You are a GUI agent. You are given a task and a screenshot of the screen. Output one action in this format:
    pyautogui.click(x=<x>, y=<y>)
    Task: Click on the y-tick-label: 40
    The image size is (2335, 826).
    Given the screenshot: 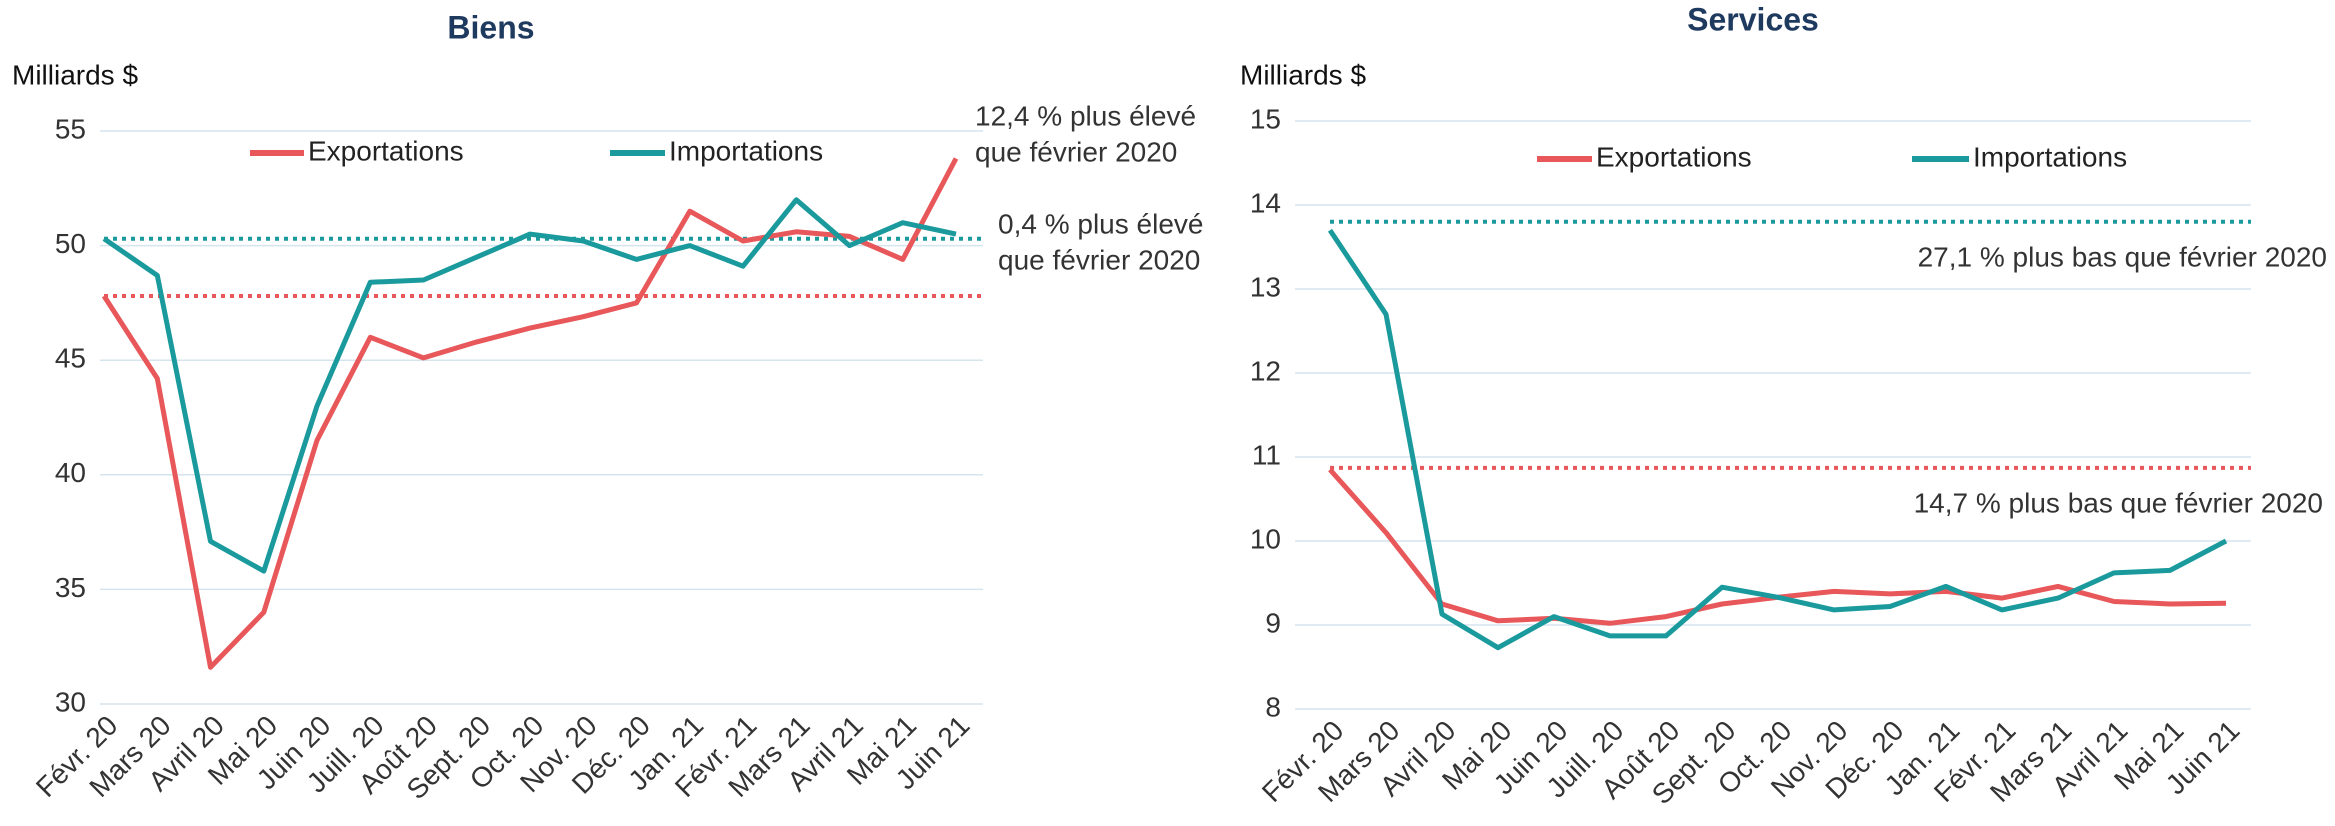 What is the action you would take?
    pyautogui.click(x=70, y=472)
    